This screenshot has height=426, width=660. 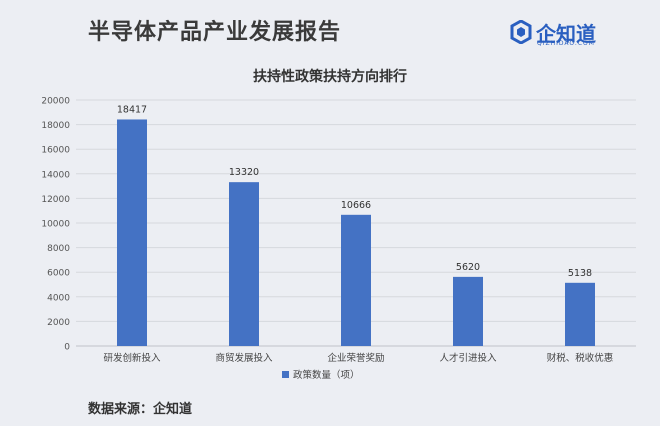 I want to click on report-title: 半导体产品产业发展报告, so click(x=215, y=32).